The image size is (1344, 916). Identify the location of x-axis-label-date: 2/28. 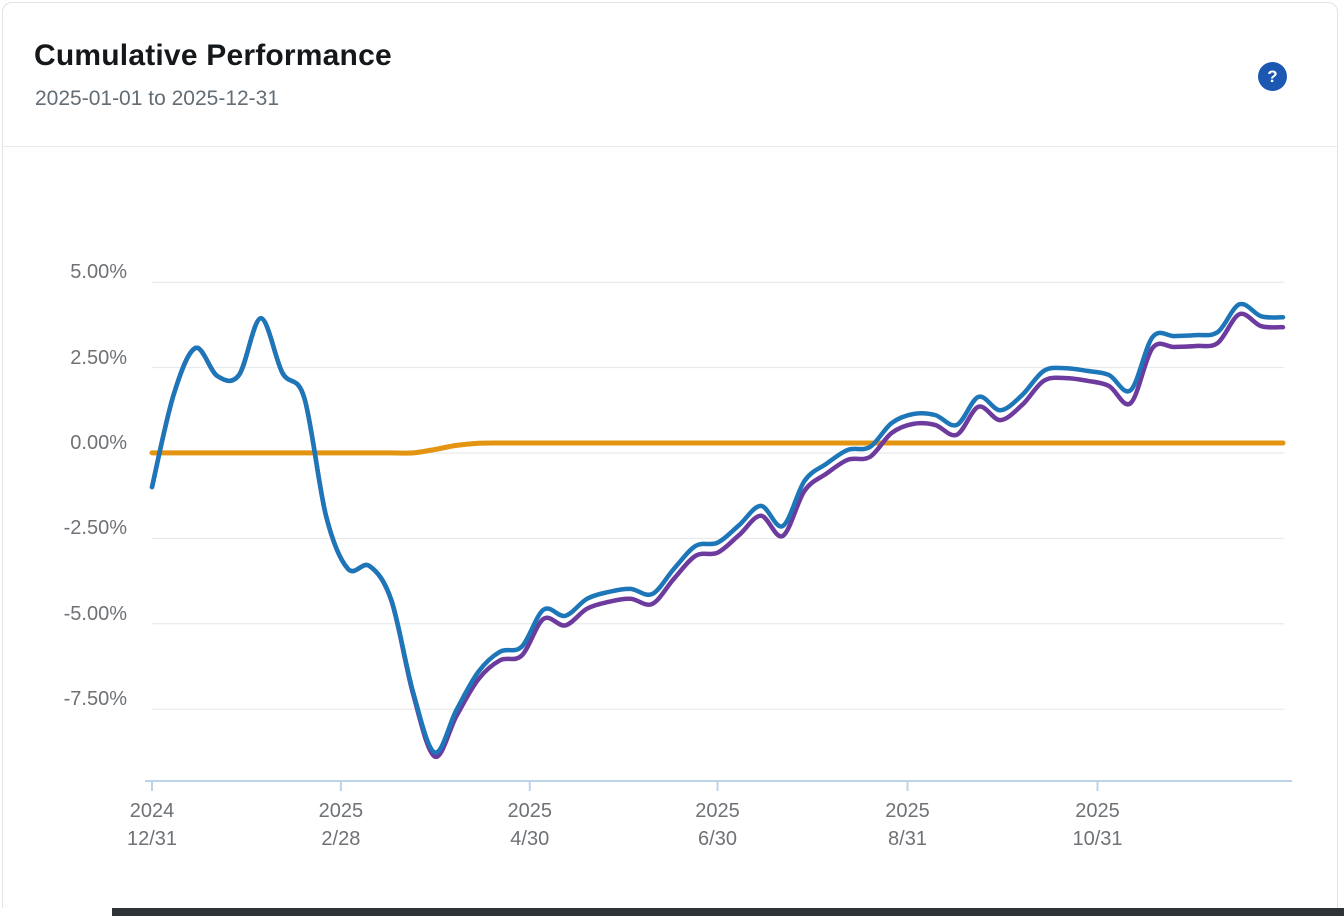
(341, 839).